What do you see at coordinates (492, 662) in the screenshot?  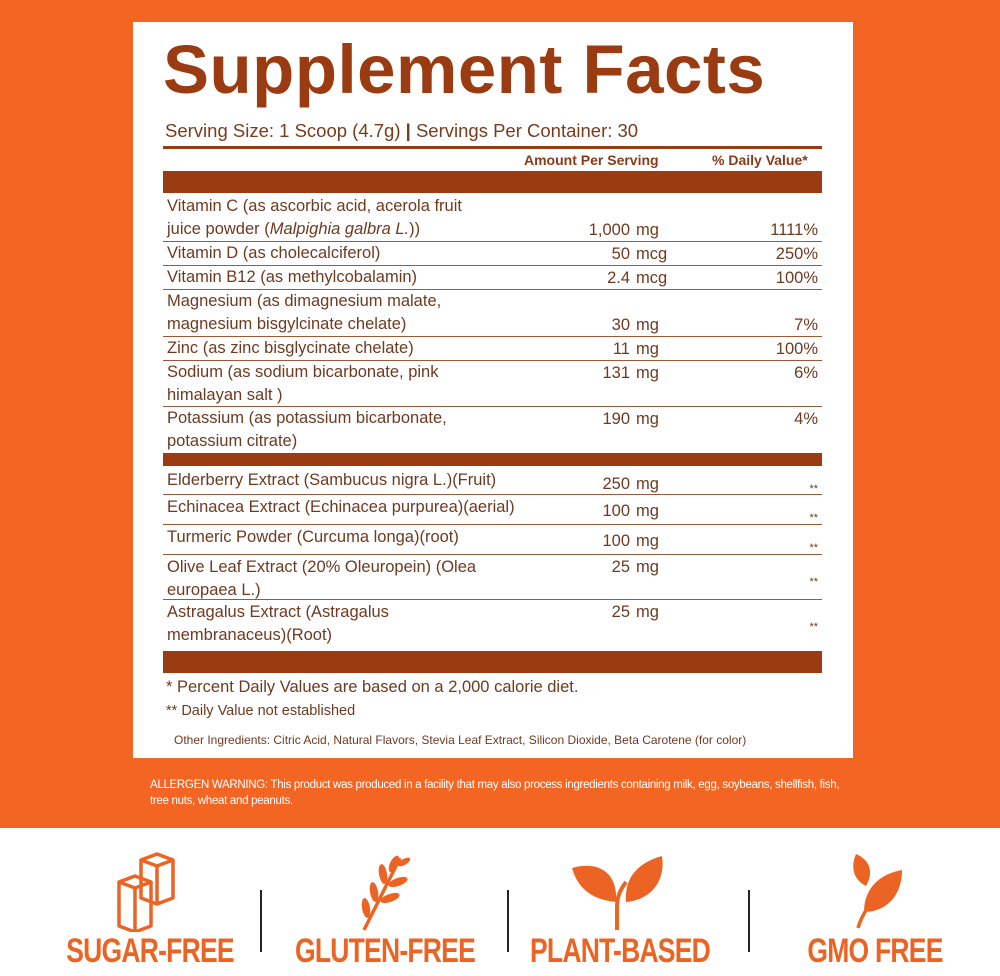 I see `bottom-bar` at bounding box center [492, 662].